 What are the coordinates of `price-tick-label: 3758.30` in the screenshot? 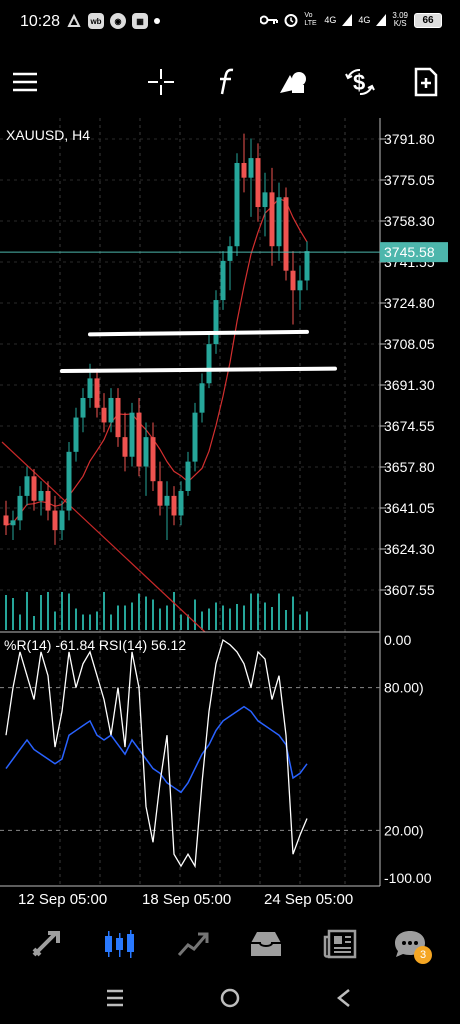 It's located at (409, 221).